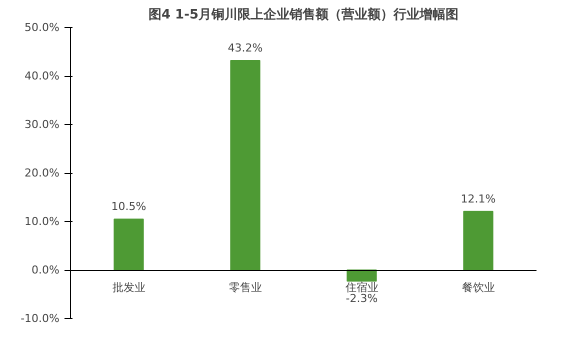 Image resolution: width=570 pixels, height=342 pixels. What do you see at coordinates (42, 76) in the screenshot?
I see `y-tick-label: 40.0%` at bounding box center [42, 76].